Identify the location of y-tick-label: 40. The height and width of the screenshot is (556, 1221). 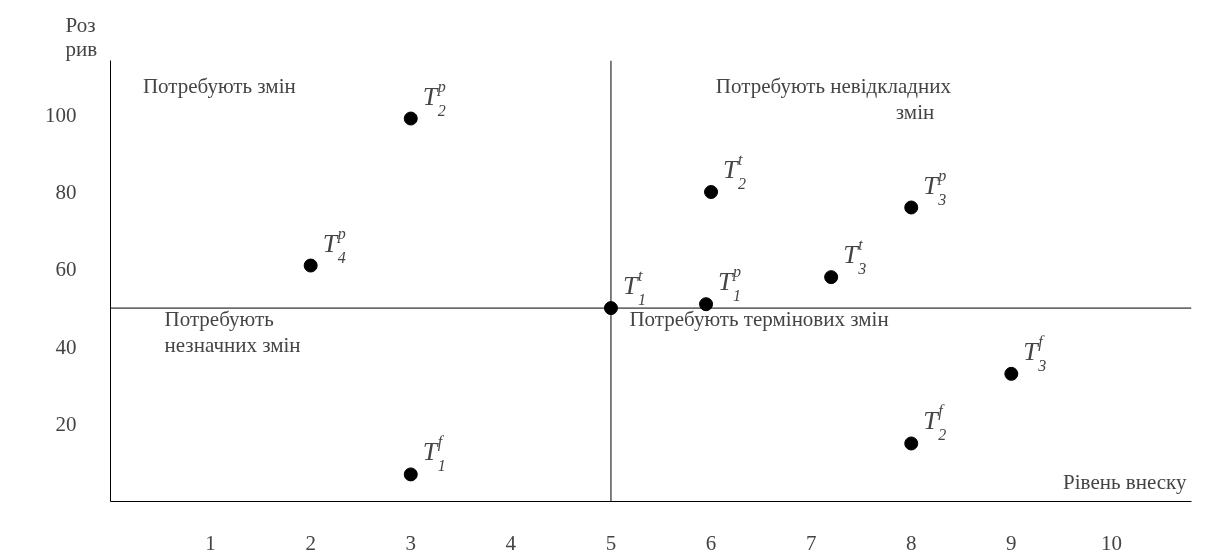
(66, 346).